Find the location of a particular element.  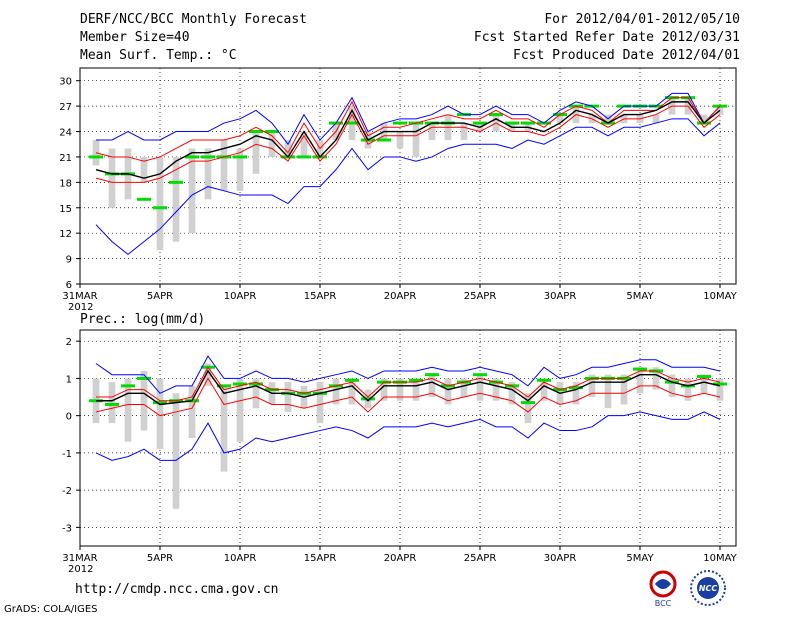

series-envelope-min is located at coordinates (408, 436).